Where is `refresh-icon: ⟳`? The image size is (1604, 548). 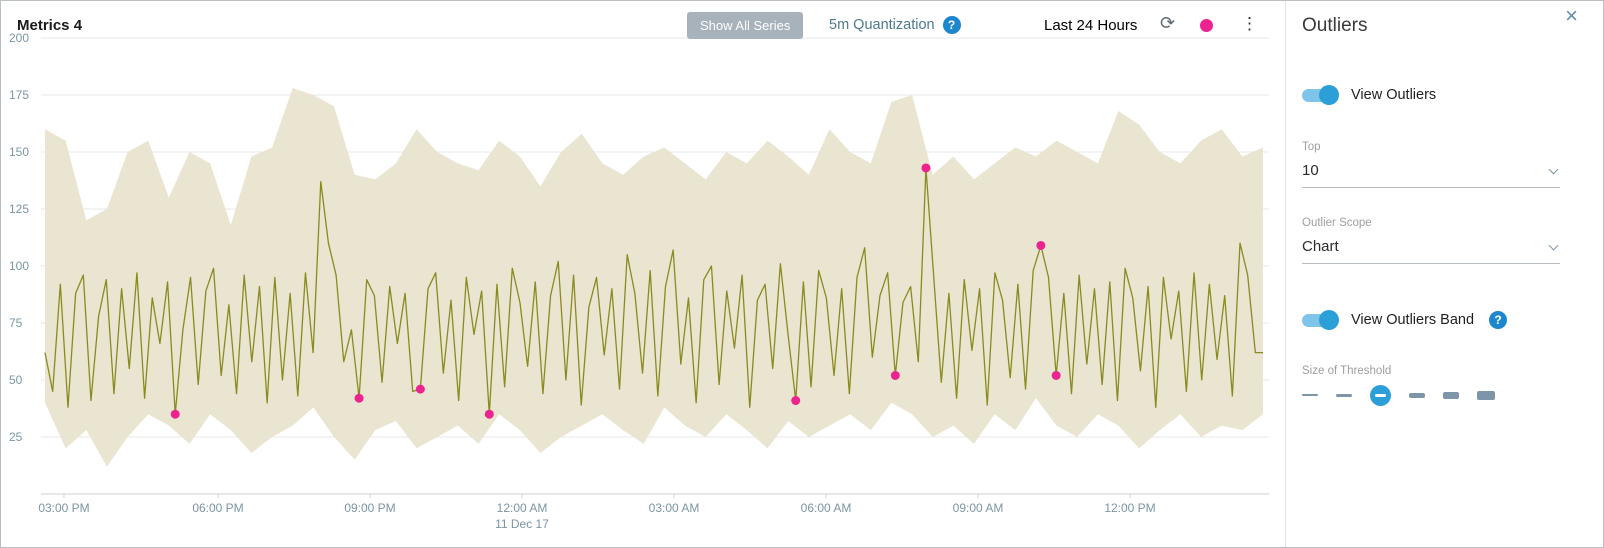
refresh-icon: ⟳ is located at coordinates (1168, 23).